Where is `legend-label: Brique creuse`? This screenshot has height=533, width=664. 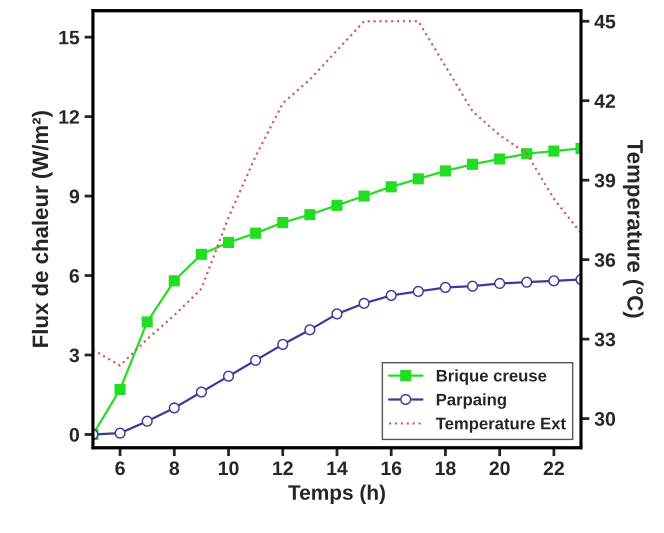 legend-label: Brique creuse is located at coordinates (491, 377).